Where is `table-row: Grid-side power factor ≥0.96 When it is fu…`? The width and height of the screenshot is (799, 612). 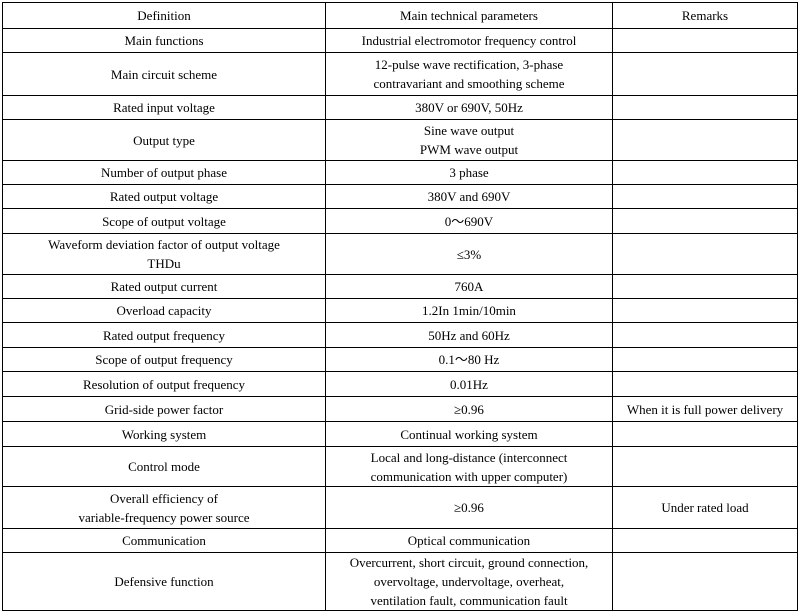
table-row: Grid-side power factor ≥0.96 When it is fu… is located at coordinates (400, 409).